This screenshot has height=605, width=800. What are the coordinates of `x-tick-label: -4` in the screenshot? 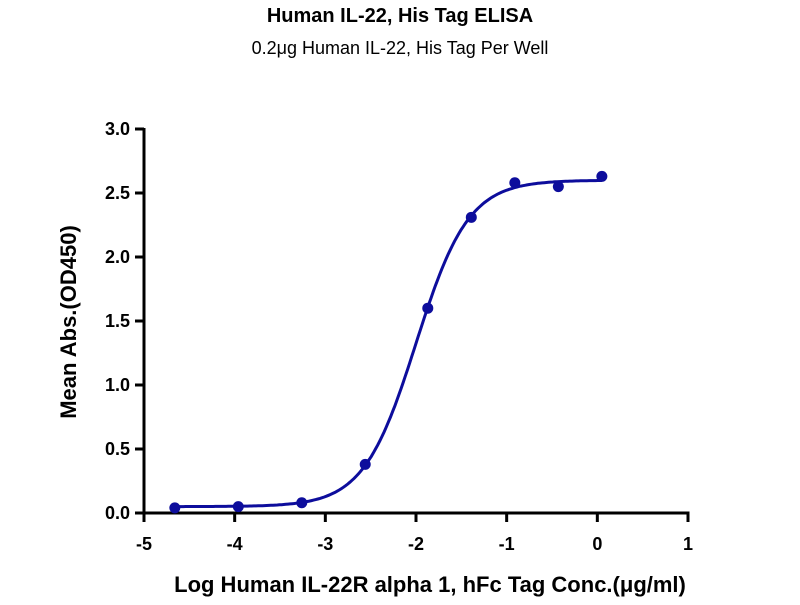 It's located at (235, 544).